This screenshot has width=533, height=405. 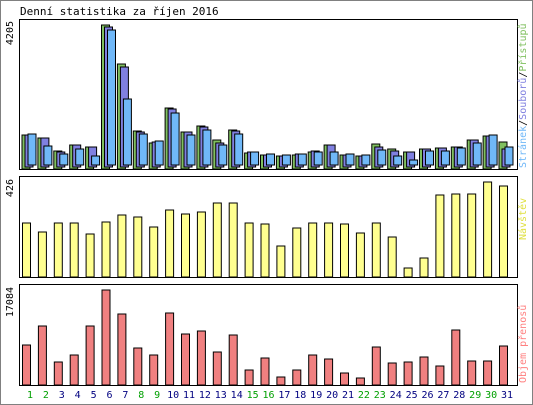 I want to click on legend-top-segment-3: /, so click(x=523, y=75).